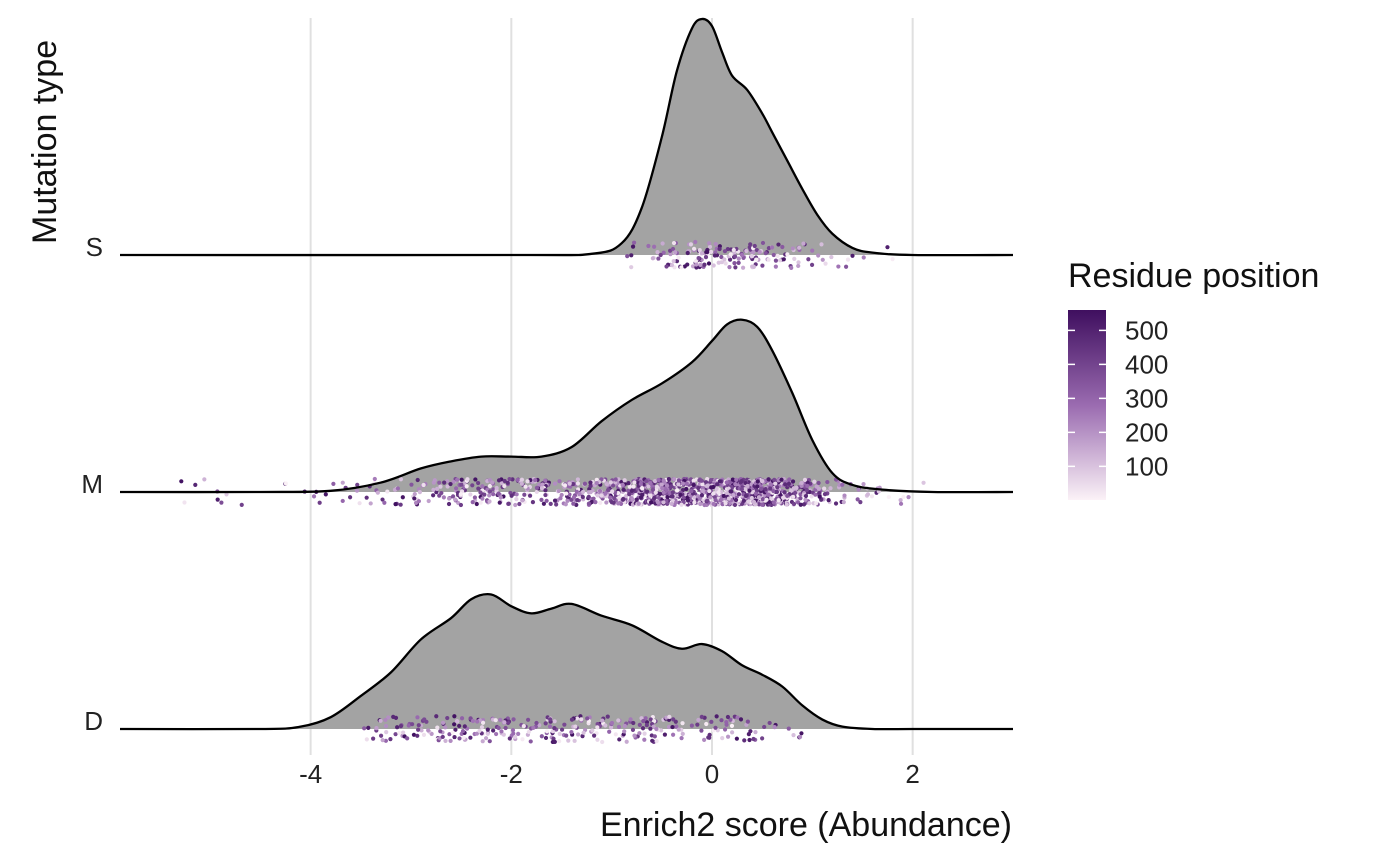  What do you see at coordinates (93, 721) in the screenshot?
I see `y-tick-label-D: D` at bounding box center [93, 721].